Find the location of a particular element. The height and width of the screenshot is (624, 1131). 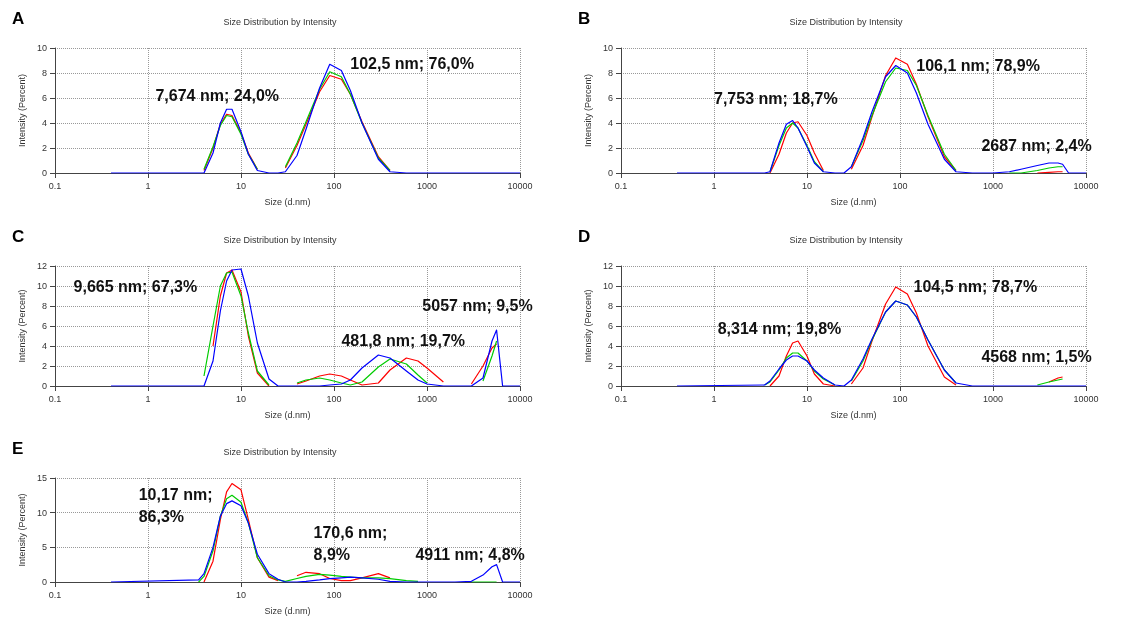

annotation: 4911 nm; 4,8% is located at coordinates (470, 555).